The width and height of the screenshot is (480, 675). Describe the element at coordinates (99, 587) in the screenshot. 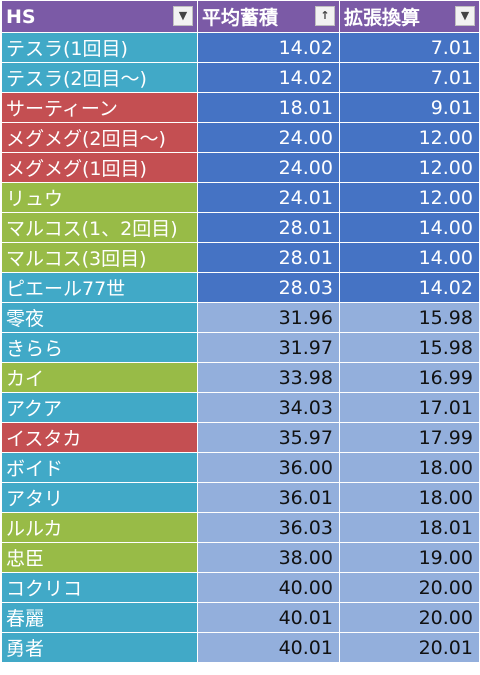

I see `hs-name-cell: コクリコ` at that location.